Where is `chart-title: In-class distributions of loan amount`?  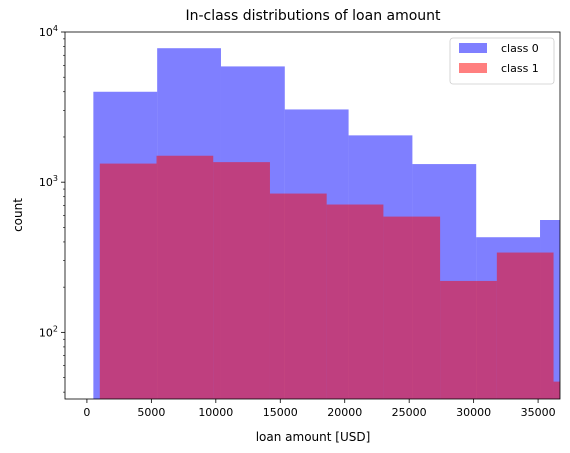 chart-title: In-class distributions of loan amount is located at coordinates (313, 16).